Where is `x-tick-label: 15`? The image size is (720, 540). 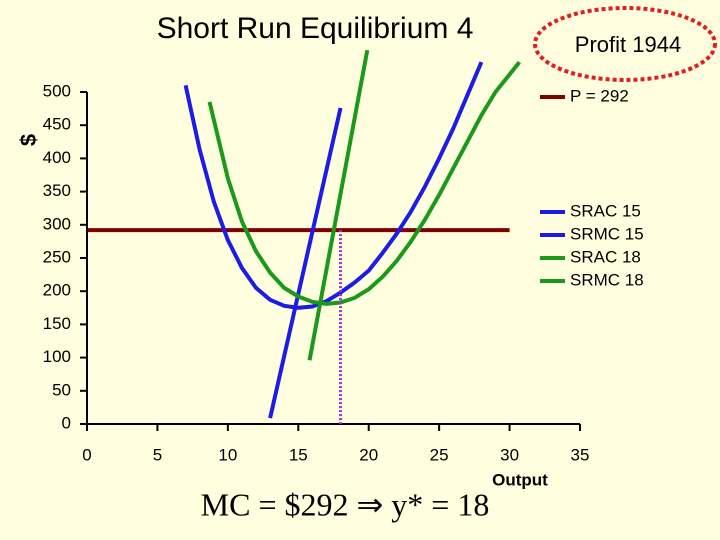 x-tick-label: 15 is located at coordinates (298, 454).